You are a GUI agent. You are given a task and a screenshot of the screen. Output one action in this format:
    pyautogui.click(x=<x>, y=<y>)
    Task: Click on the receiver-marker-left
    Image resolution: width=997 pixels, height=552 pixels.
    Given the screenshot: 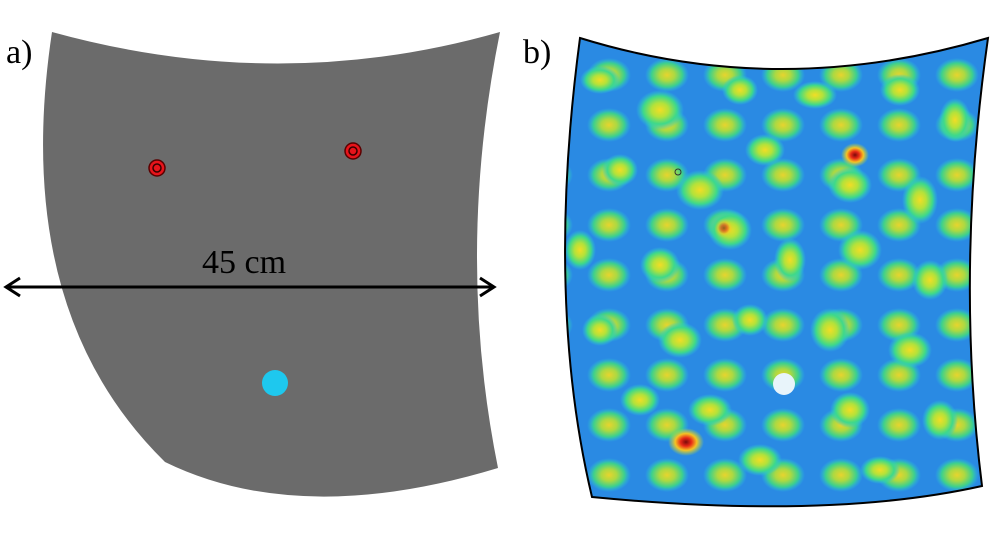 What is the action you would take?
    pyautogui.click(x=157, y=168)
    